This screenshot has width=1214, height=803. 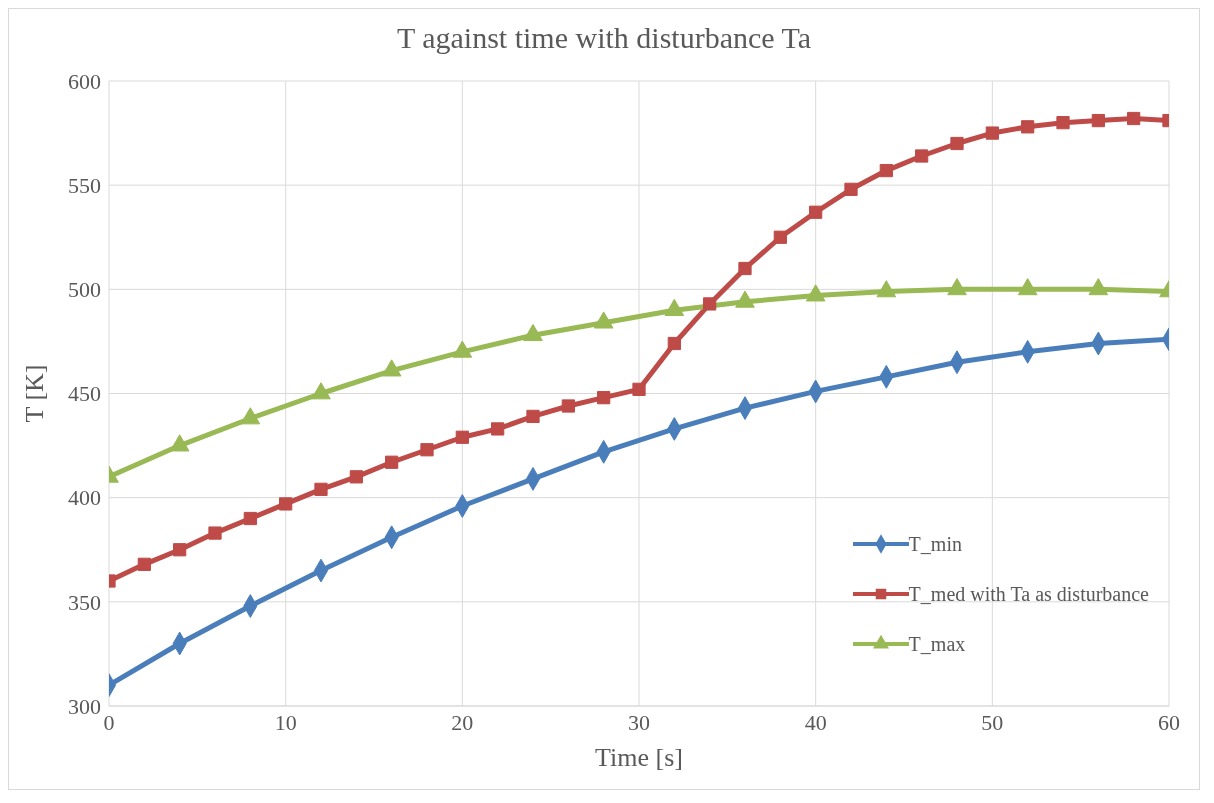 What do you see at coordinates (1169, 722) in the screenshot?
I see `x-tick-label: 60` at bounding box center [1169, 722].